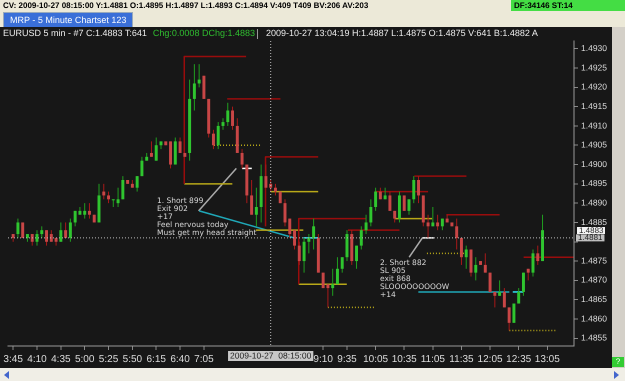 The image size is (625, 381). Describe the element at coordinates (271, 355) in the screenshot. I see `ref-line-label: 2009-10-27 08:15:00` at that location.